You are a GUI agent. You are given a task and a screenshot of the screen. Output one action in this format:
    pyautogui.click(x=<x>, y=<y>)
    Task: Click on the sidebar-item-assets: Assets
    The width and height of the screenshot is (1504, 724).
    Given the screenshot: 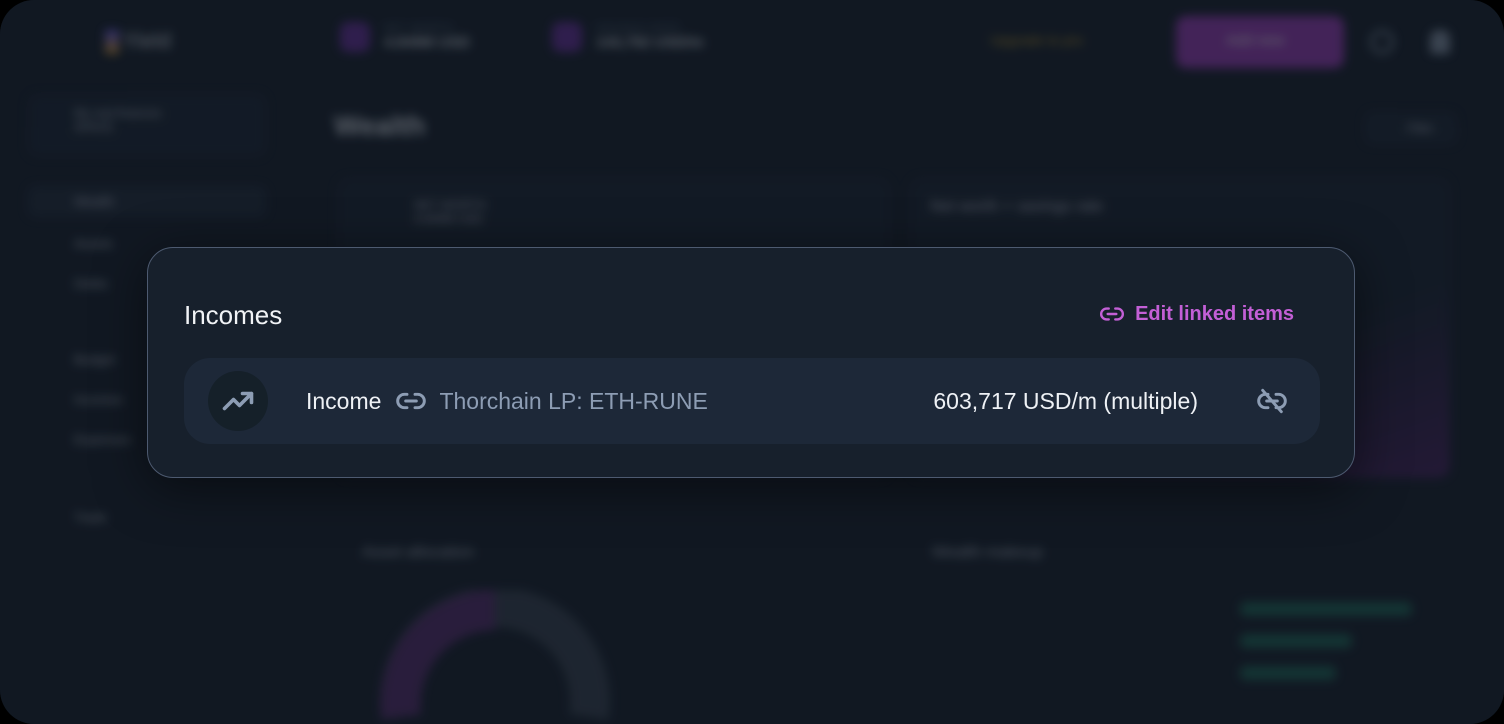 What is the action you would take?
    pyautogui.click(x=94, y=243)
    